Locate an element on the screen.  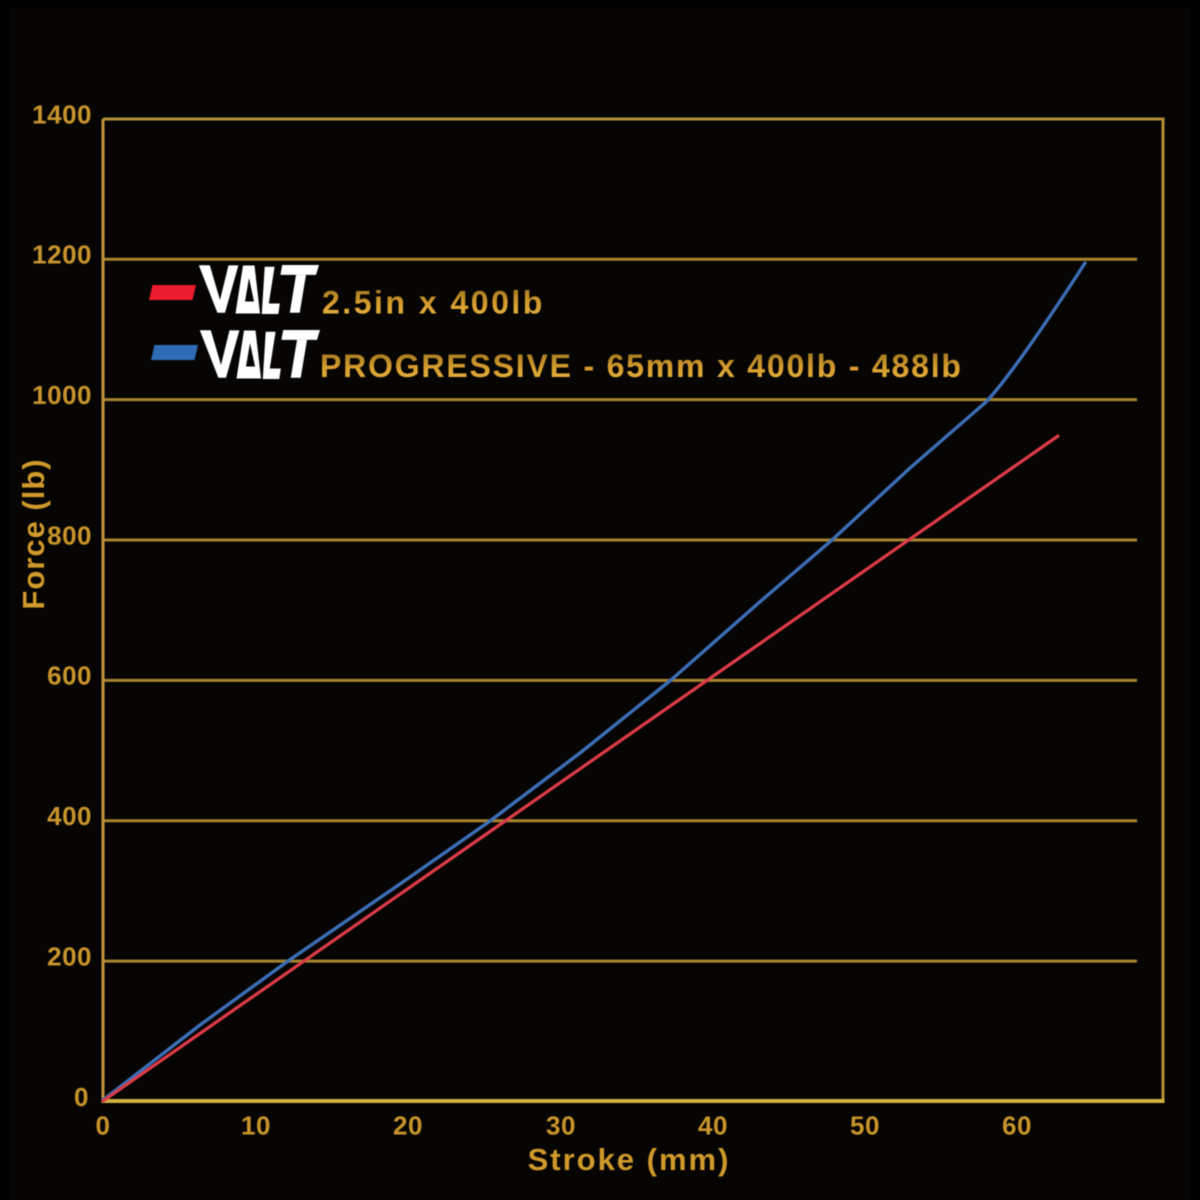
svg-text: 200 is located at coordinates (69, 956).